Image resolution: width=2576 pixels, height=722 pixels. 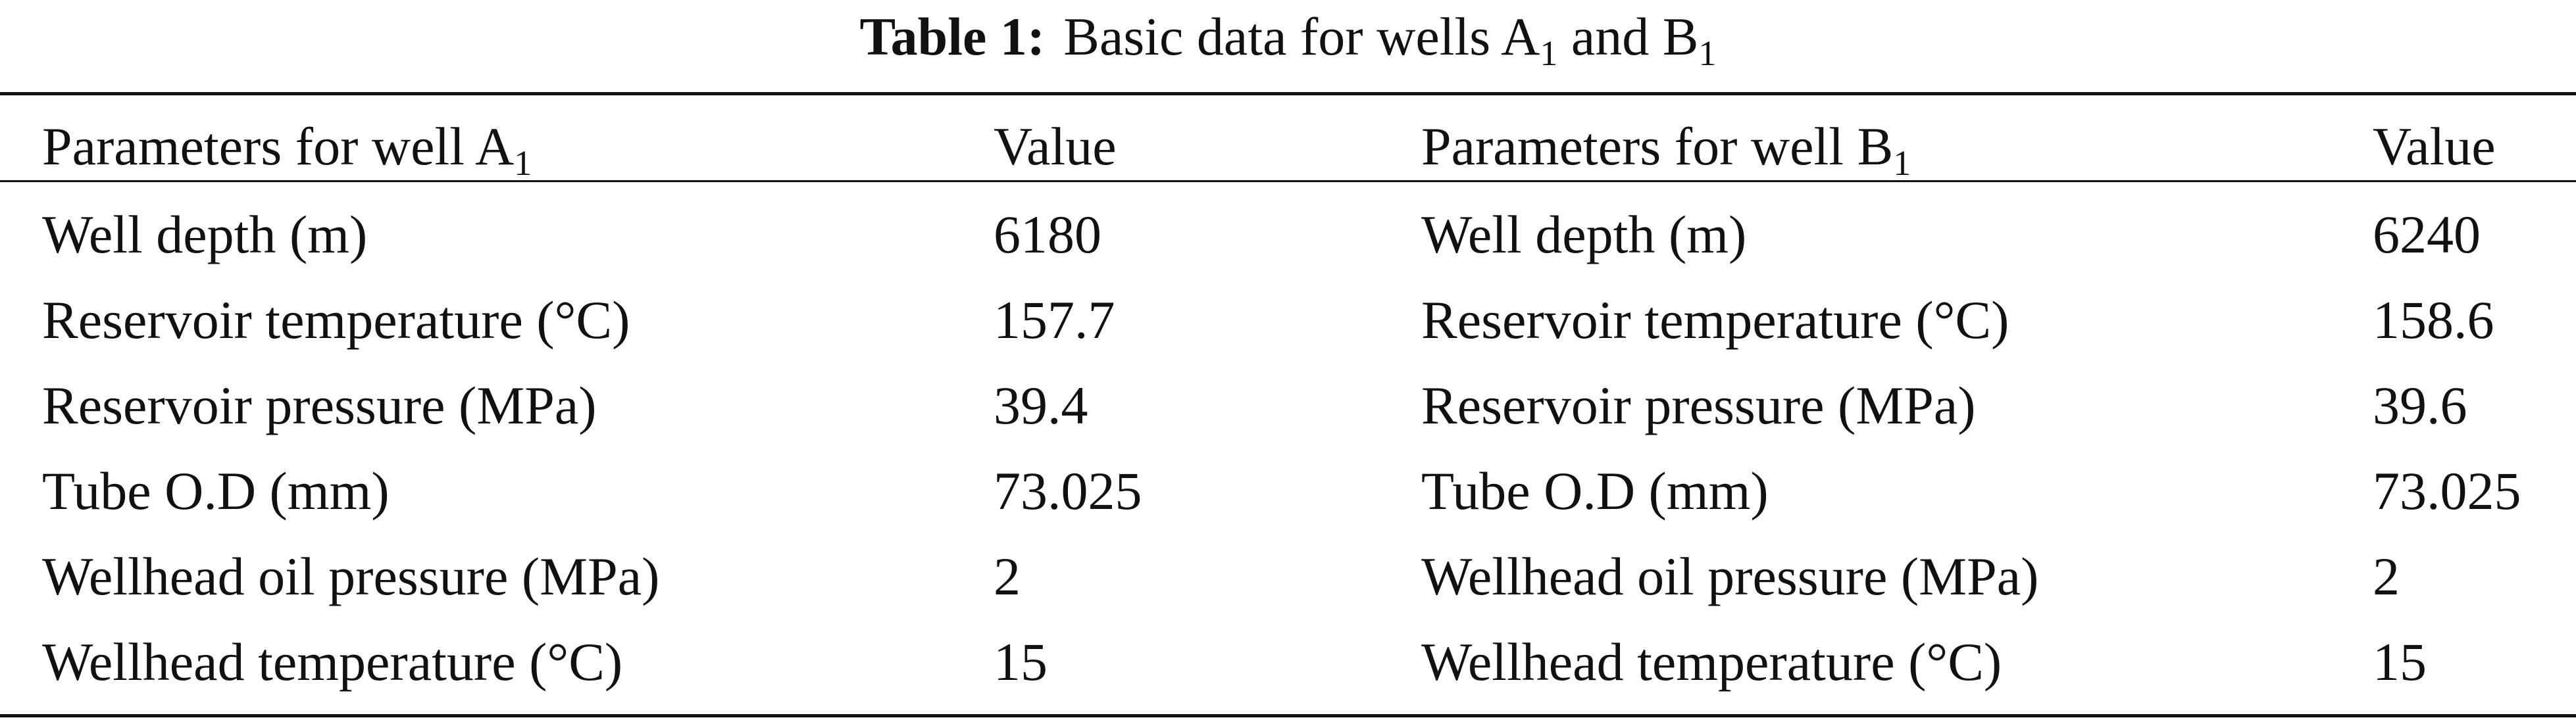 I want to click on header-value-b: Value, so click(x=2434, y=146).